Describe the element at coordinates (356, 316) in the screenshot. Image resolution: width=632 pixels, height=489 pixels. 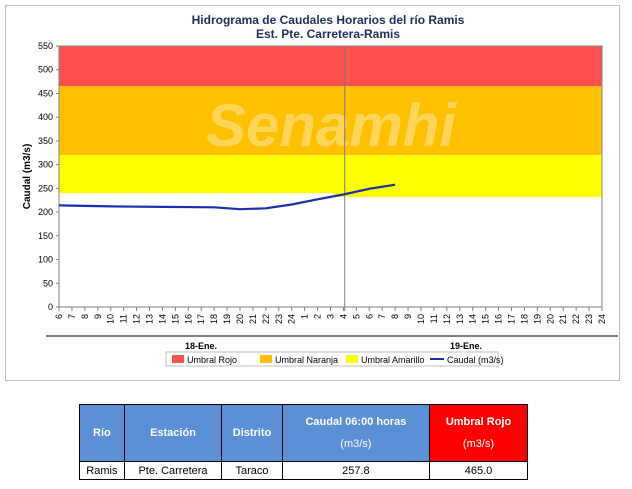
I see `x-tick-label: 5` at that location.